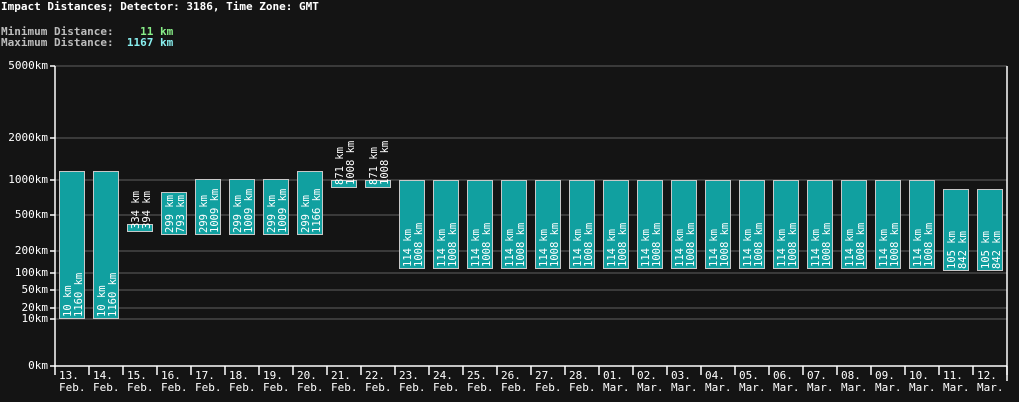 The image size is (1019, 402). I want to click on bar-min-label: 105 km, so click(952, 250).